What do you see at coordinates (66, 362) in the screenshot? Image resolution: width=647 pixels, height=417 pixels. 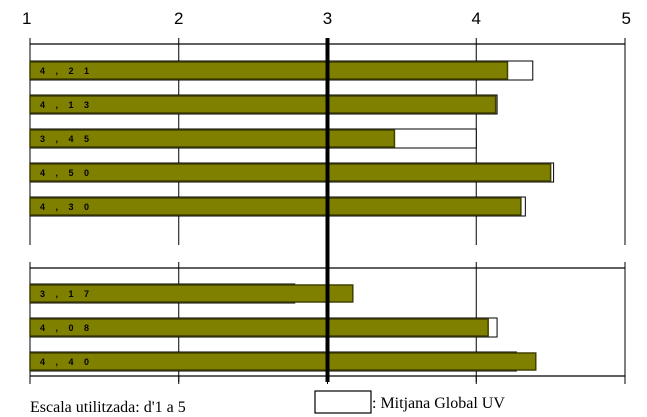 I see `data-label: 4 , 4 0` at bounding box center [66, 362].